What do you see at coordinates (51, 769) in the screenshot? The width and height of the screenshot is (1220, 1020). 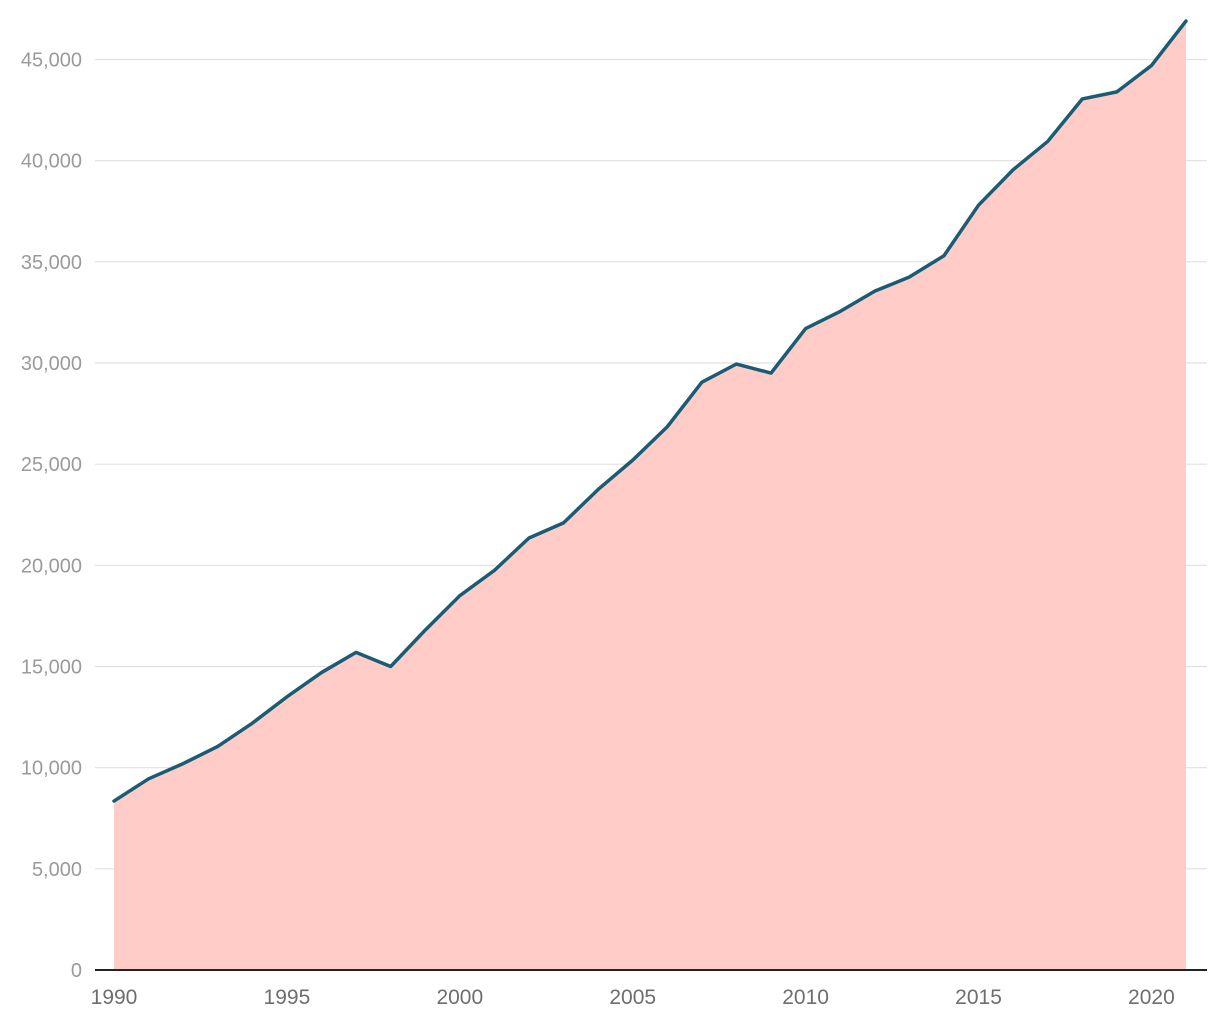 I see `y-tick-label: 10,000` at bounding box center [51, 769].